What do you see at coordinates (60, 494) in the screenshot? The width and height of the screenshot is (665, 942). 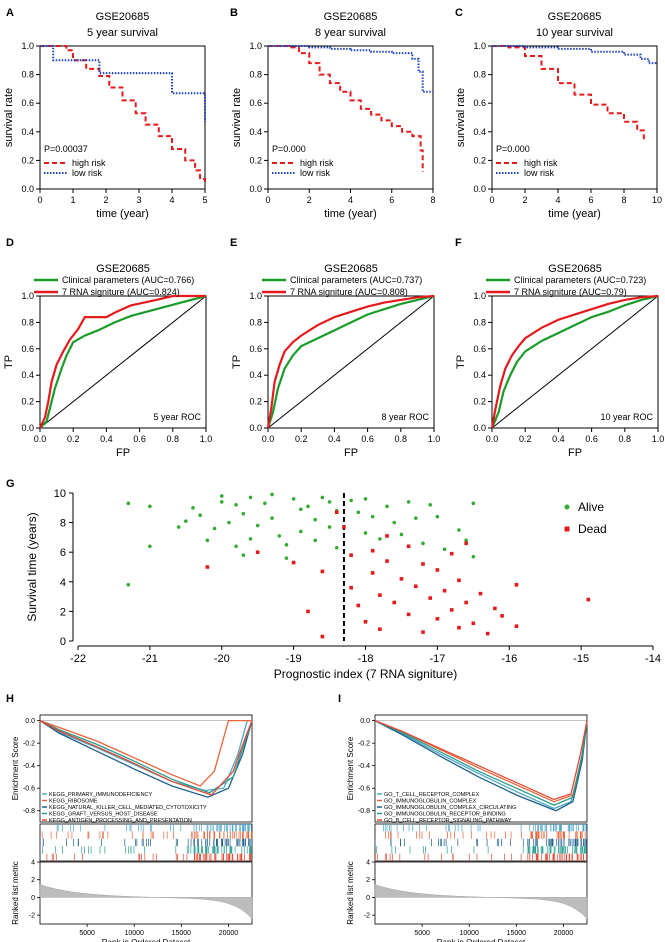 I see `y-tick-label: 10` at bounding box center [60, 494].